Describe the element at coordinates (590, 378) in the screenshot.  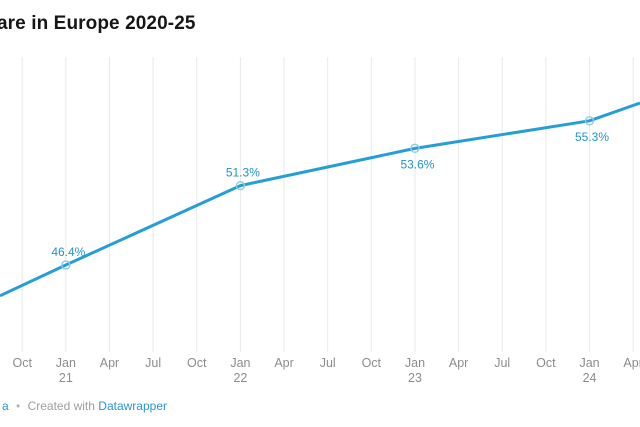
I see `x-tick-label-year: 24` at that location.